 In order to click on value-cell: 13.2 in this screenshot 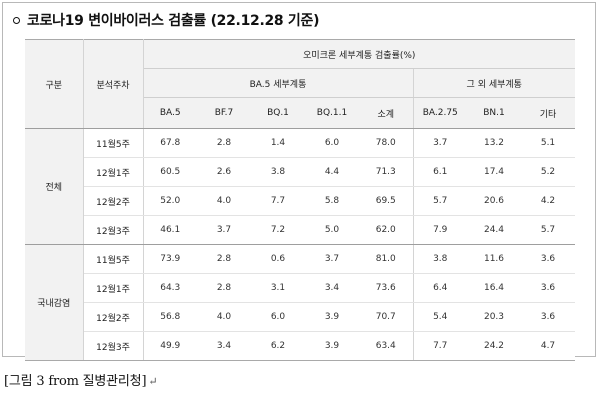, I will do `click(494, 143)`.